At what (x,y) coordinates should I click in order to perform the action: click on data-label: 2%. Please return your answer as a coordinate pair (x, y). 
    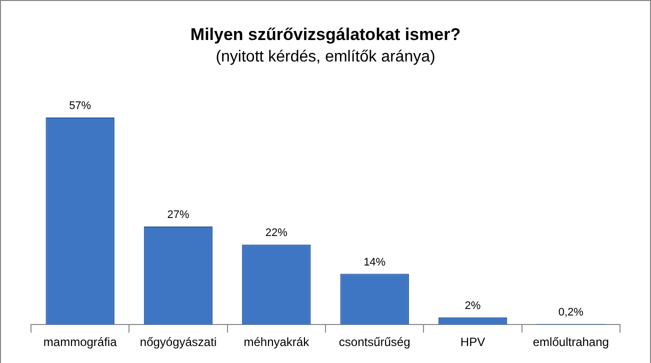
    Looking at the image, I should click on (472, 306).